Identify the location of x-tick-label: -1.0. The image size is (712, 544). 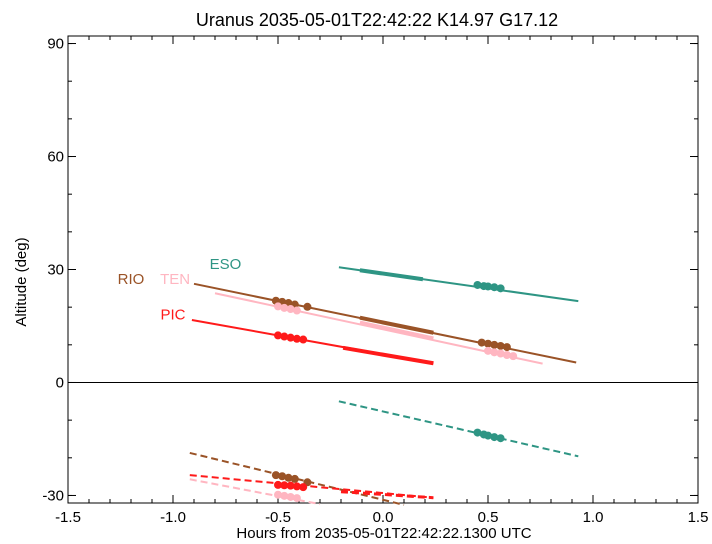
(173, 517).